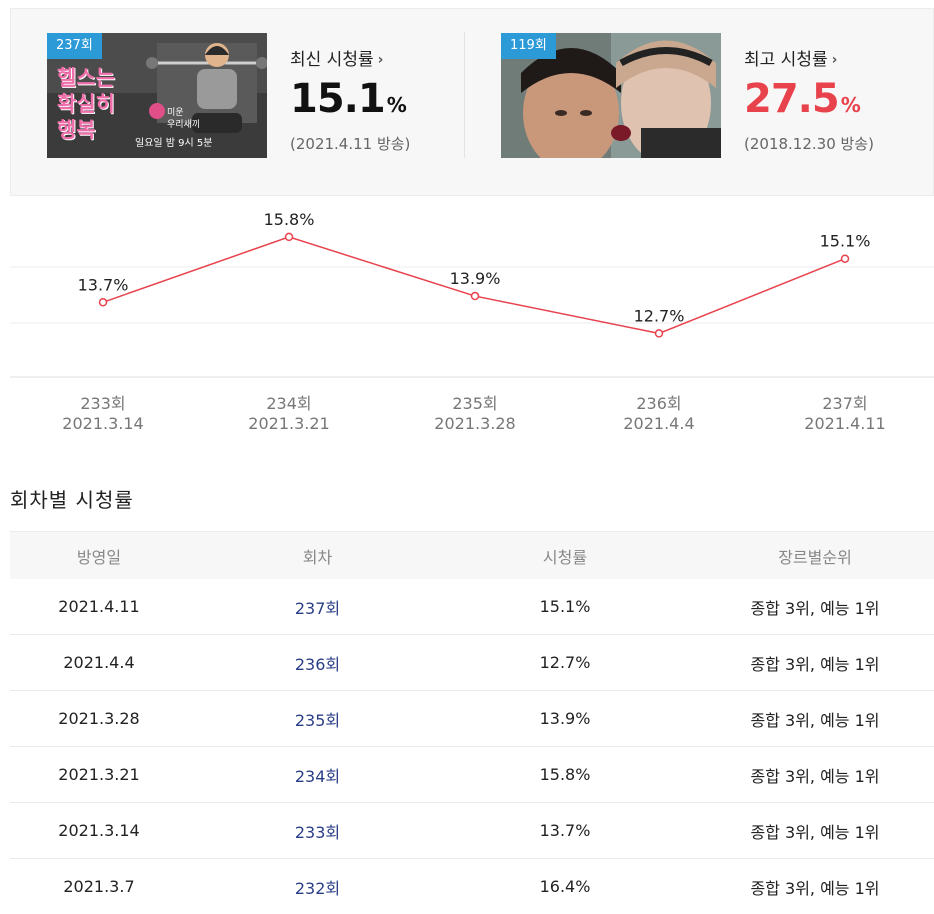  I want to click on data-label: 15.8%, so click(289, 219).